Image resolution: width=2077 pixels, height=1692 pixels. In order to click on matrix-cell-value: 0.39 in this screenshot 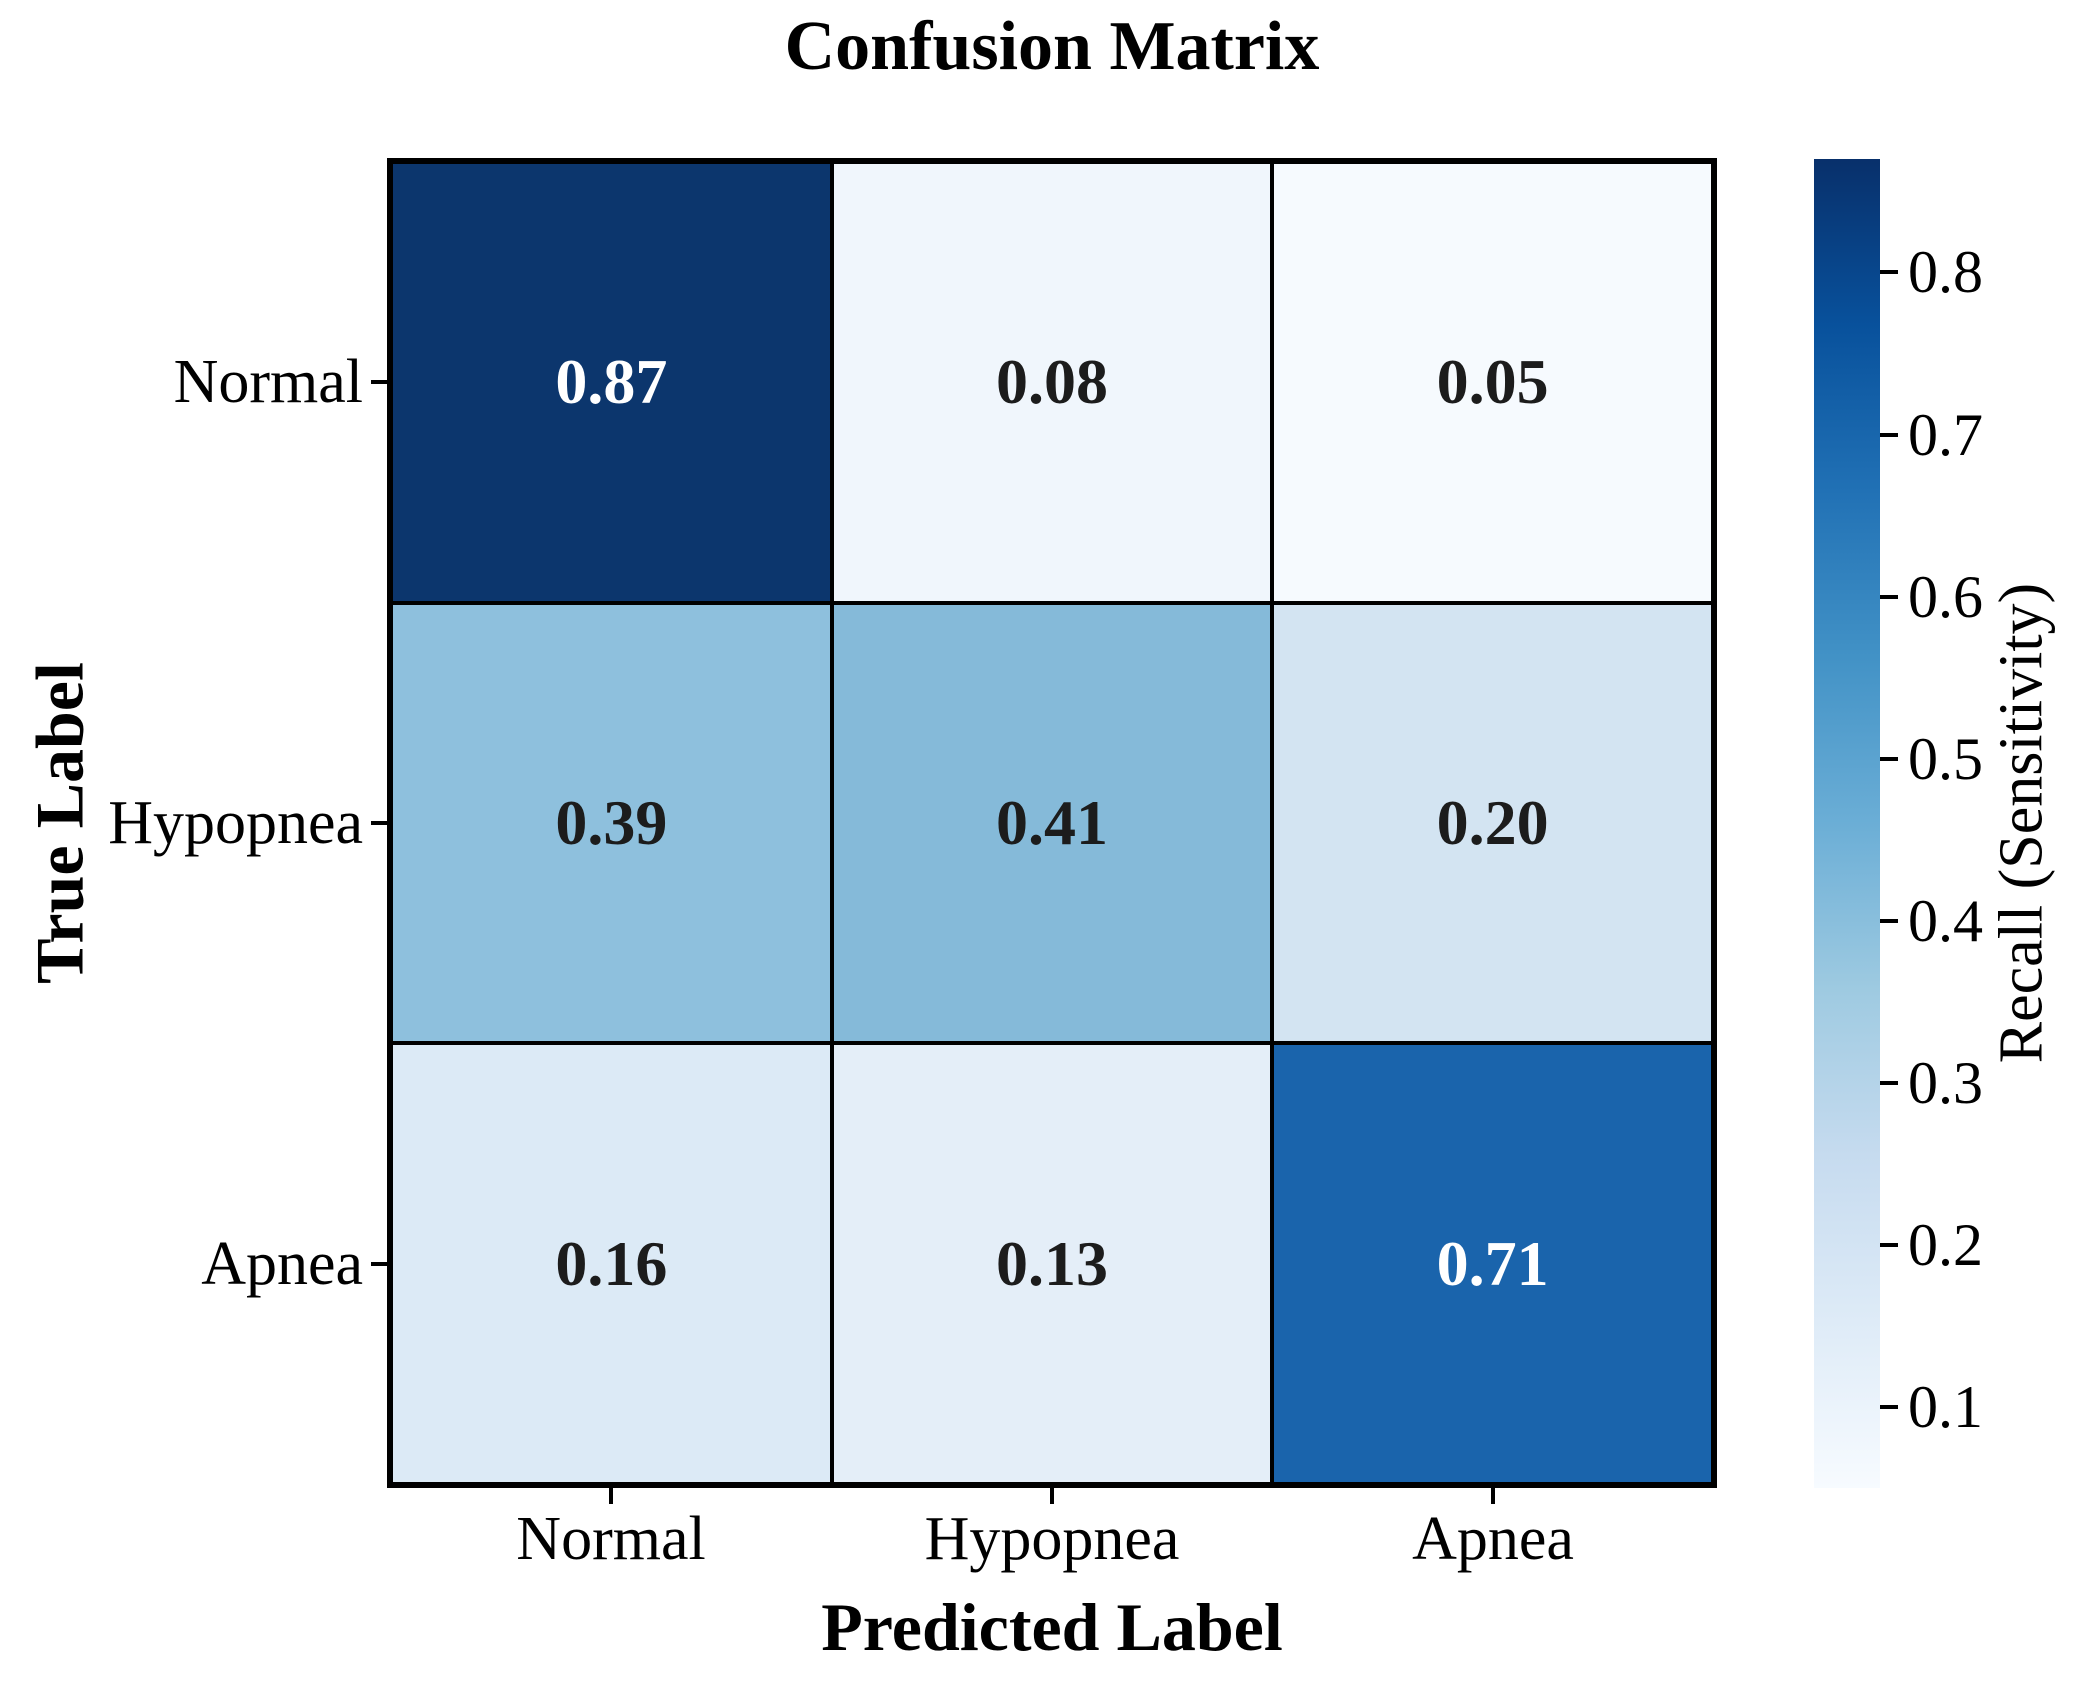, I will do `click(611, 822)`.